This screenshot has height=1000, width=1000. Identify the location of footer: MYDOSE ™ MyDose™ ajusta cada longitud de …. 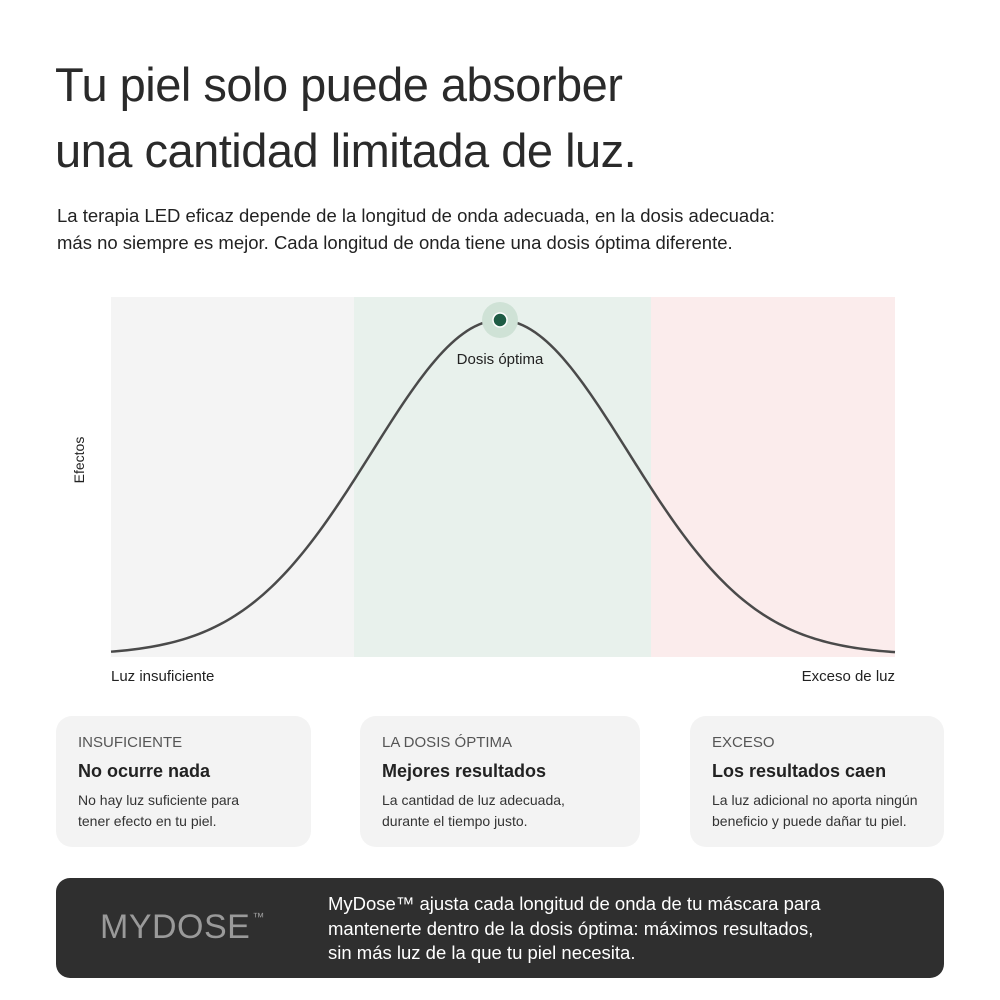
(500, 928).